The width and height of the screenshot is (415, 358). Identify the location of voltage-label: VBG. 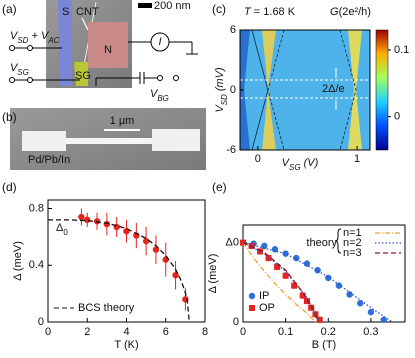
(159, 95).